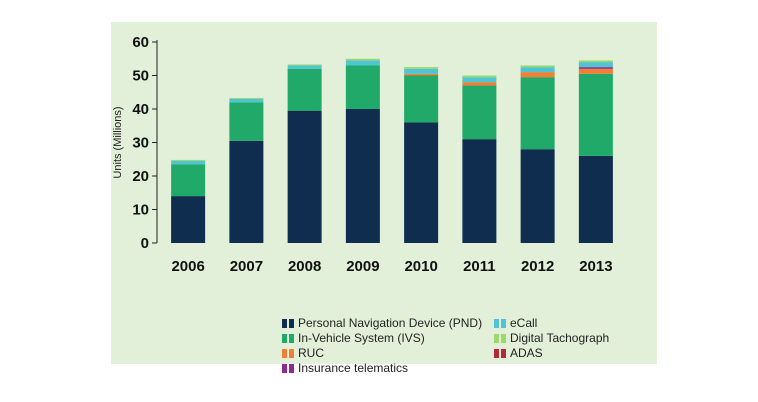 The height and width of the screenshot is (402, 758). I want to click on legend-item: Personal Navigation Device (PND), so click(382, 323).